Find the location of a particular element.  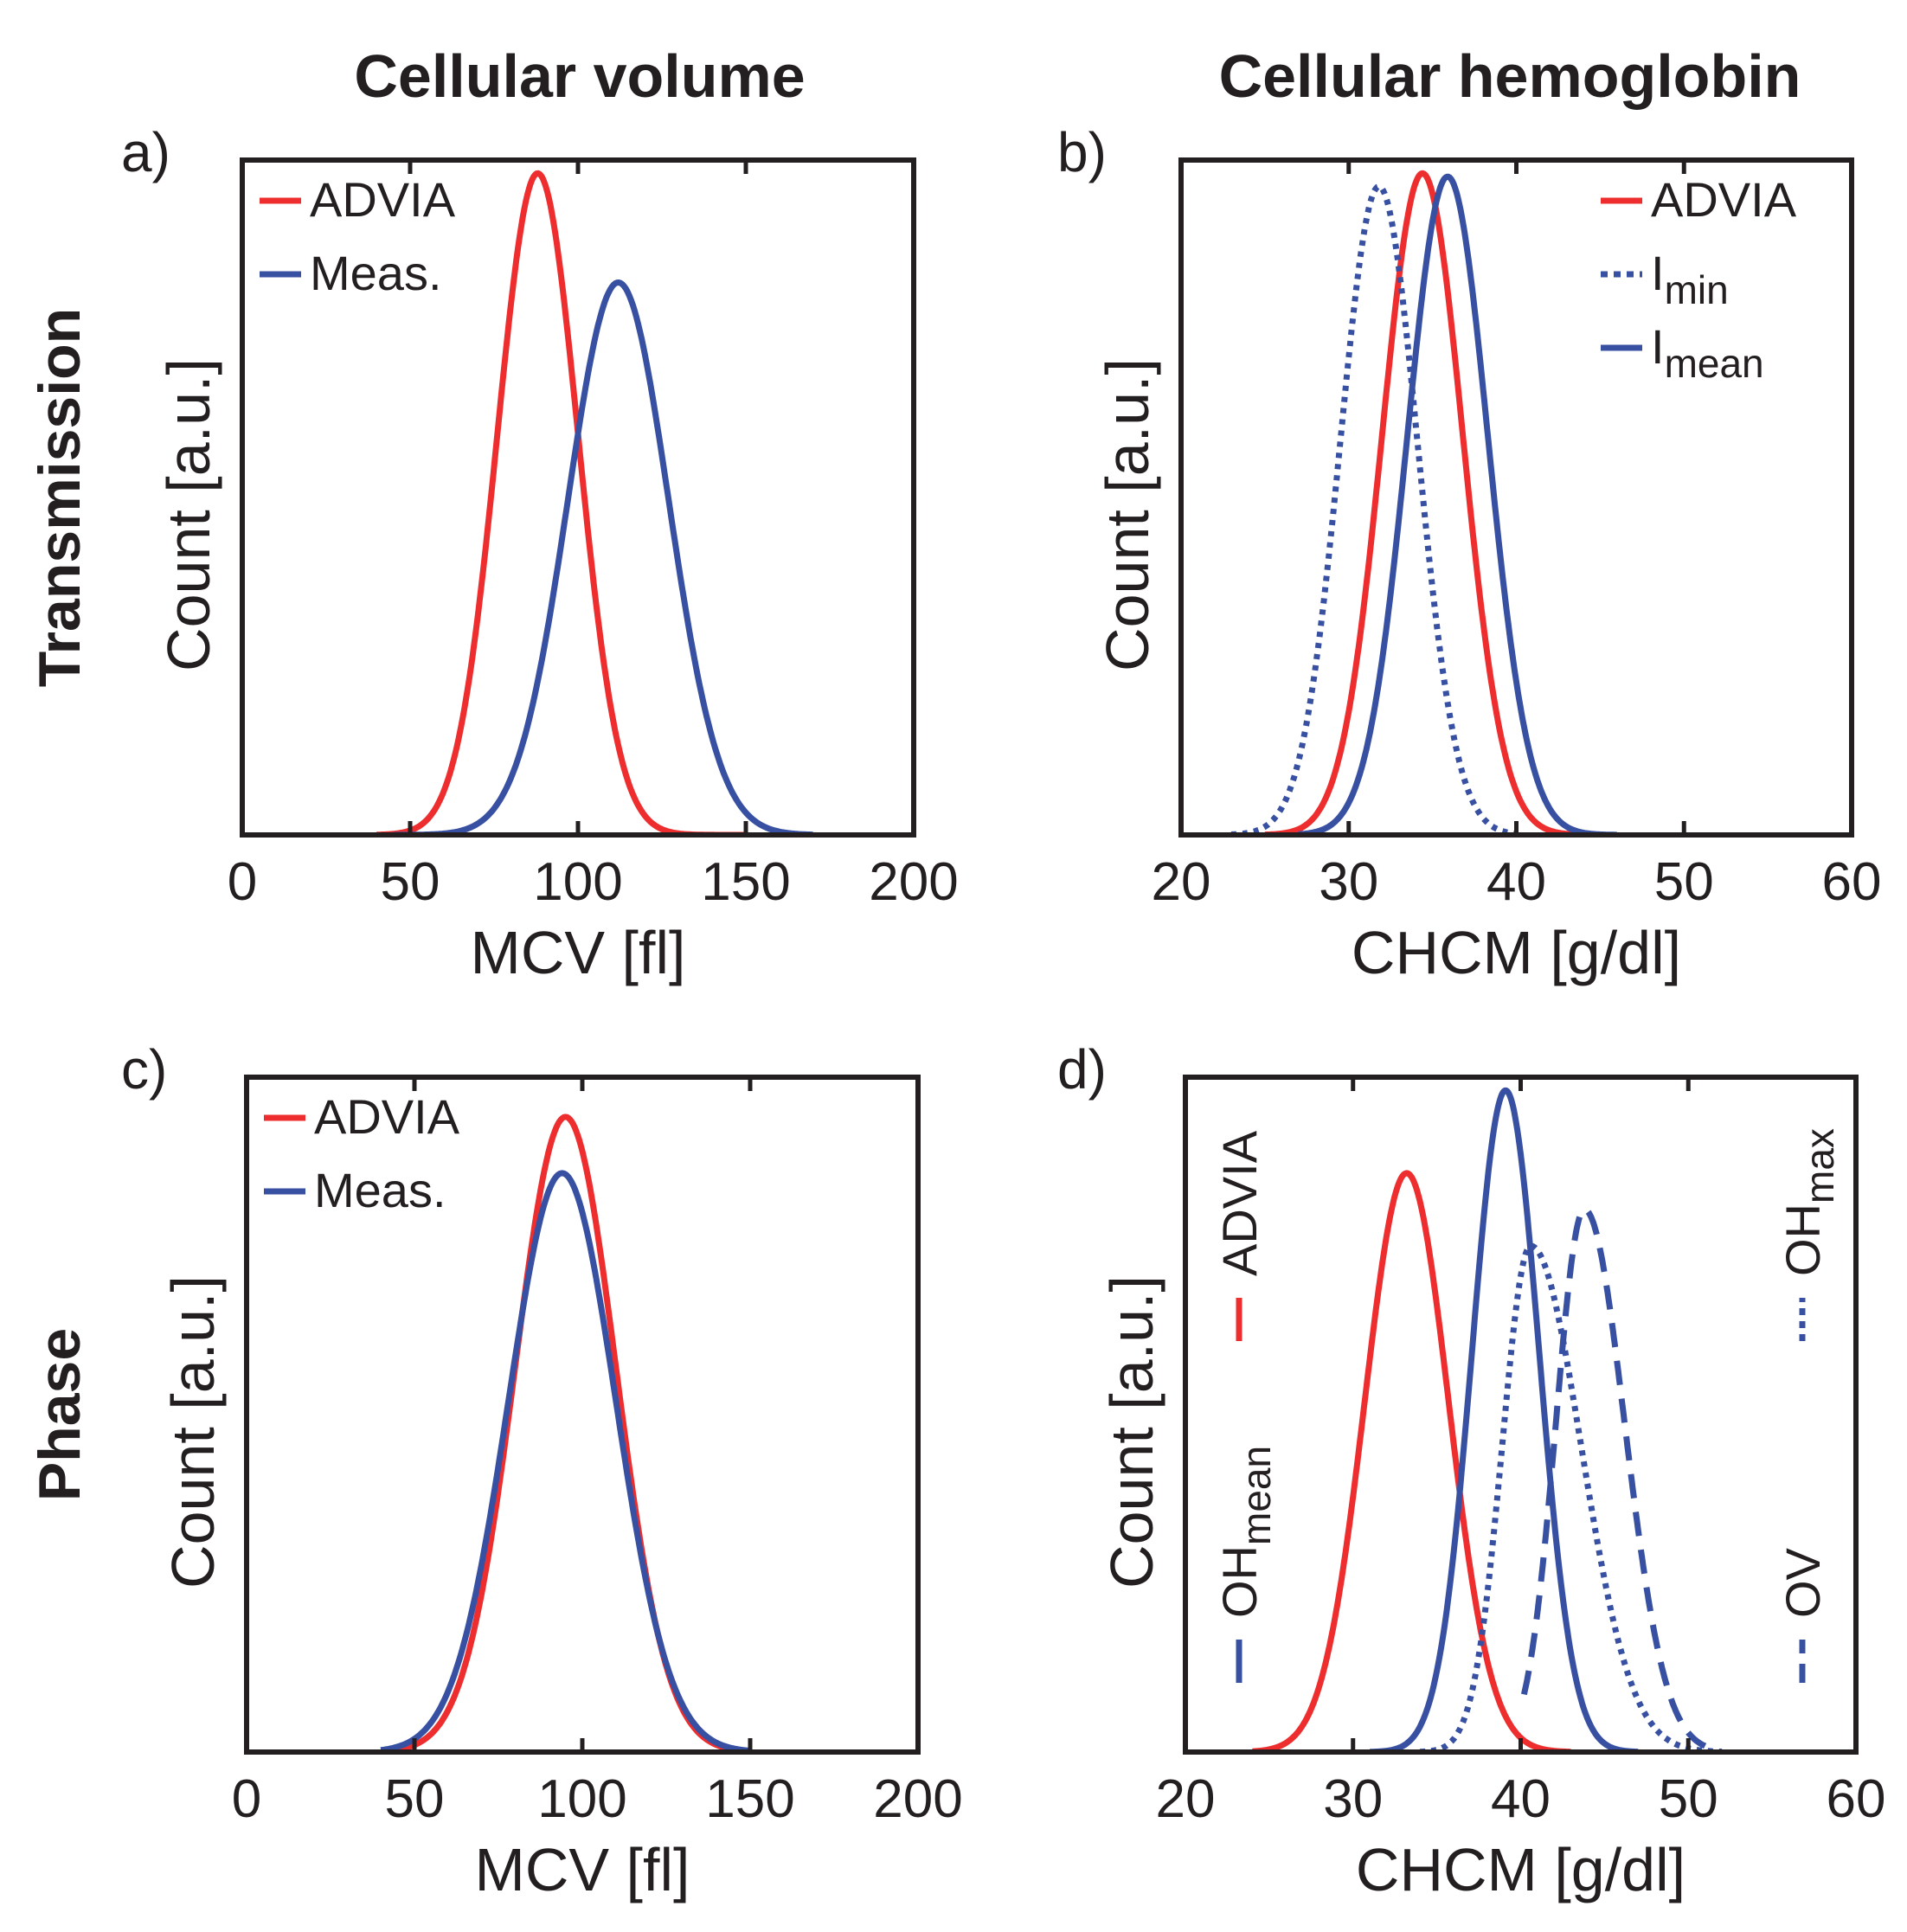

x-tick-label-b-60: 60 is located at coordinates (1852, 882).